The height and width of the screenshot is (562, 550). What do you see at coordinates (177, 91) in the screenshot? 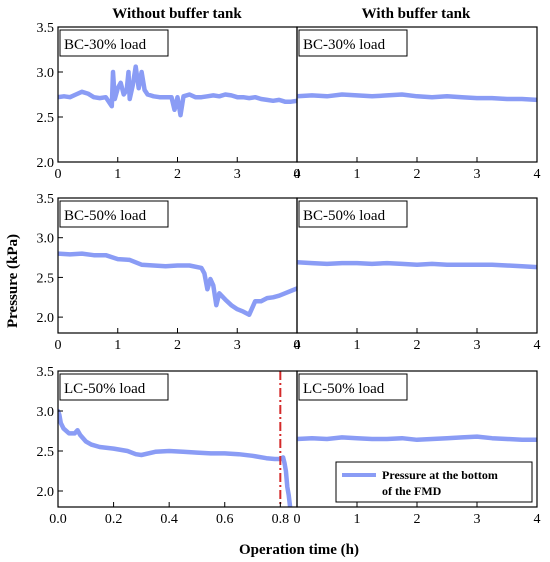
I see `series-line-top-left` at bounding box center [177, 91].